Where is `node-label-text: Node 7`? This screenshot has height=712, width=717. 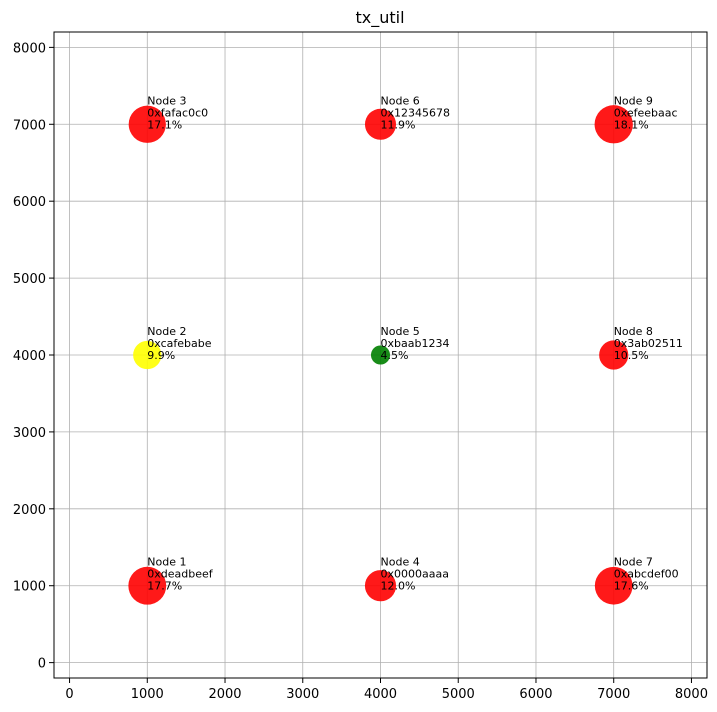 node-label-text: Node 7 is located at coordinates (633, 562).